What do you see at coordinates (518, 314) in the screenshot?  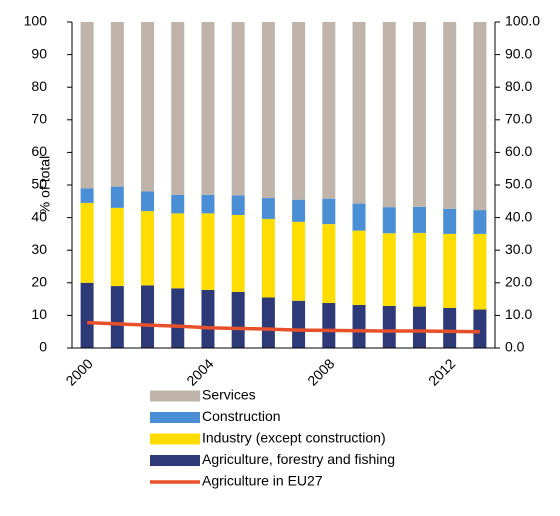 I see `y2-tick-label: 10.0` at bounding box center [518, 314].